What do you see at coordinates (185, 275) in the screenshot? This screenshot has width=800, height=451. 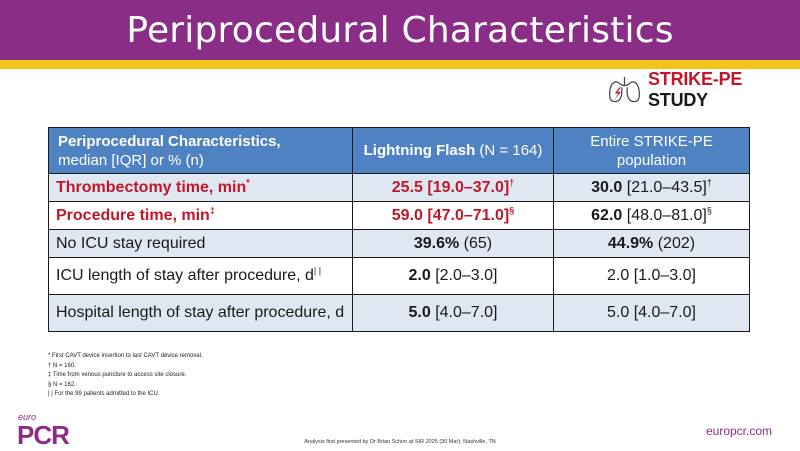 I see `row-label-text: ICU length of stay after procedure, d` at bounding box center [185, 275].